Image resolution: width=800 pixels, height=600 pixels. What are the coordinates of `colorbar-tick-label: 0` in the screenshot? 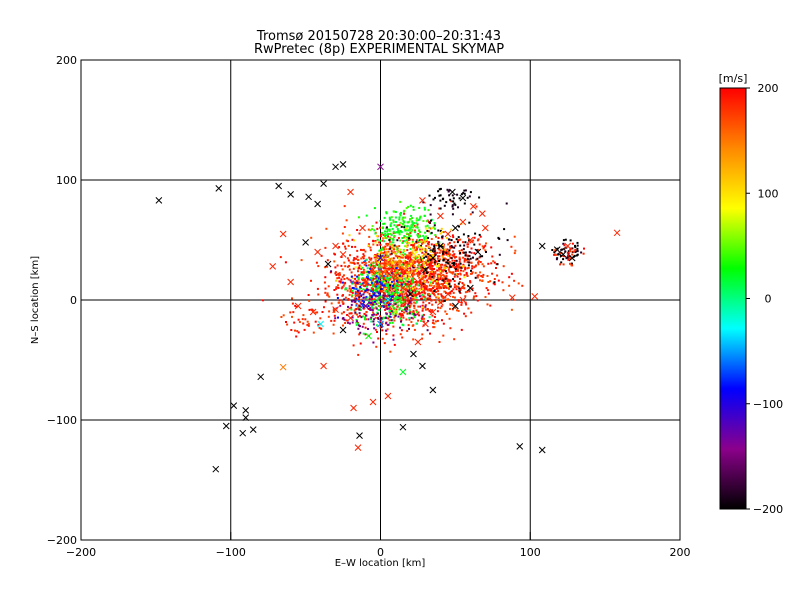 It's located at (768, 299).